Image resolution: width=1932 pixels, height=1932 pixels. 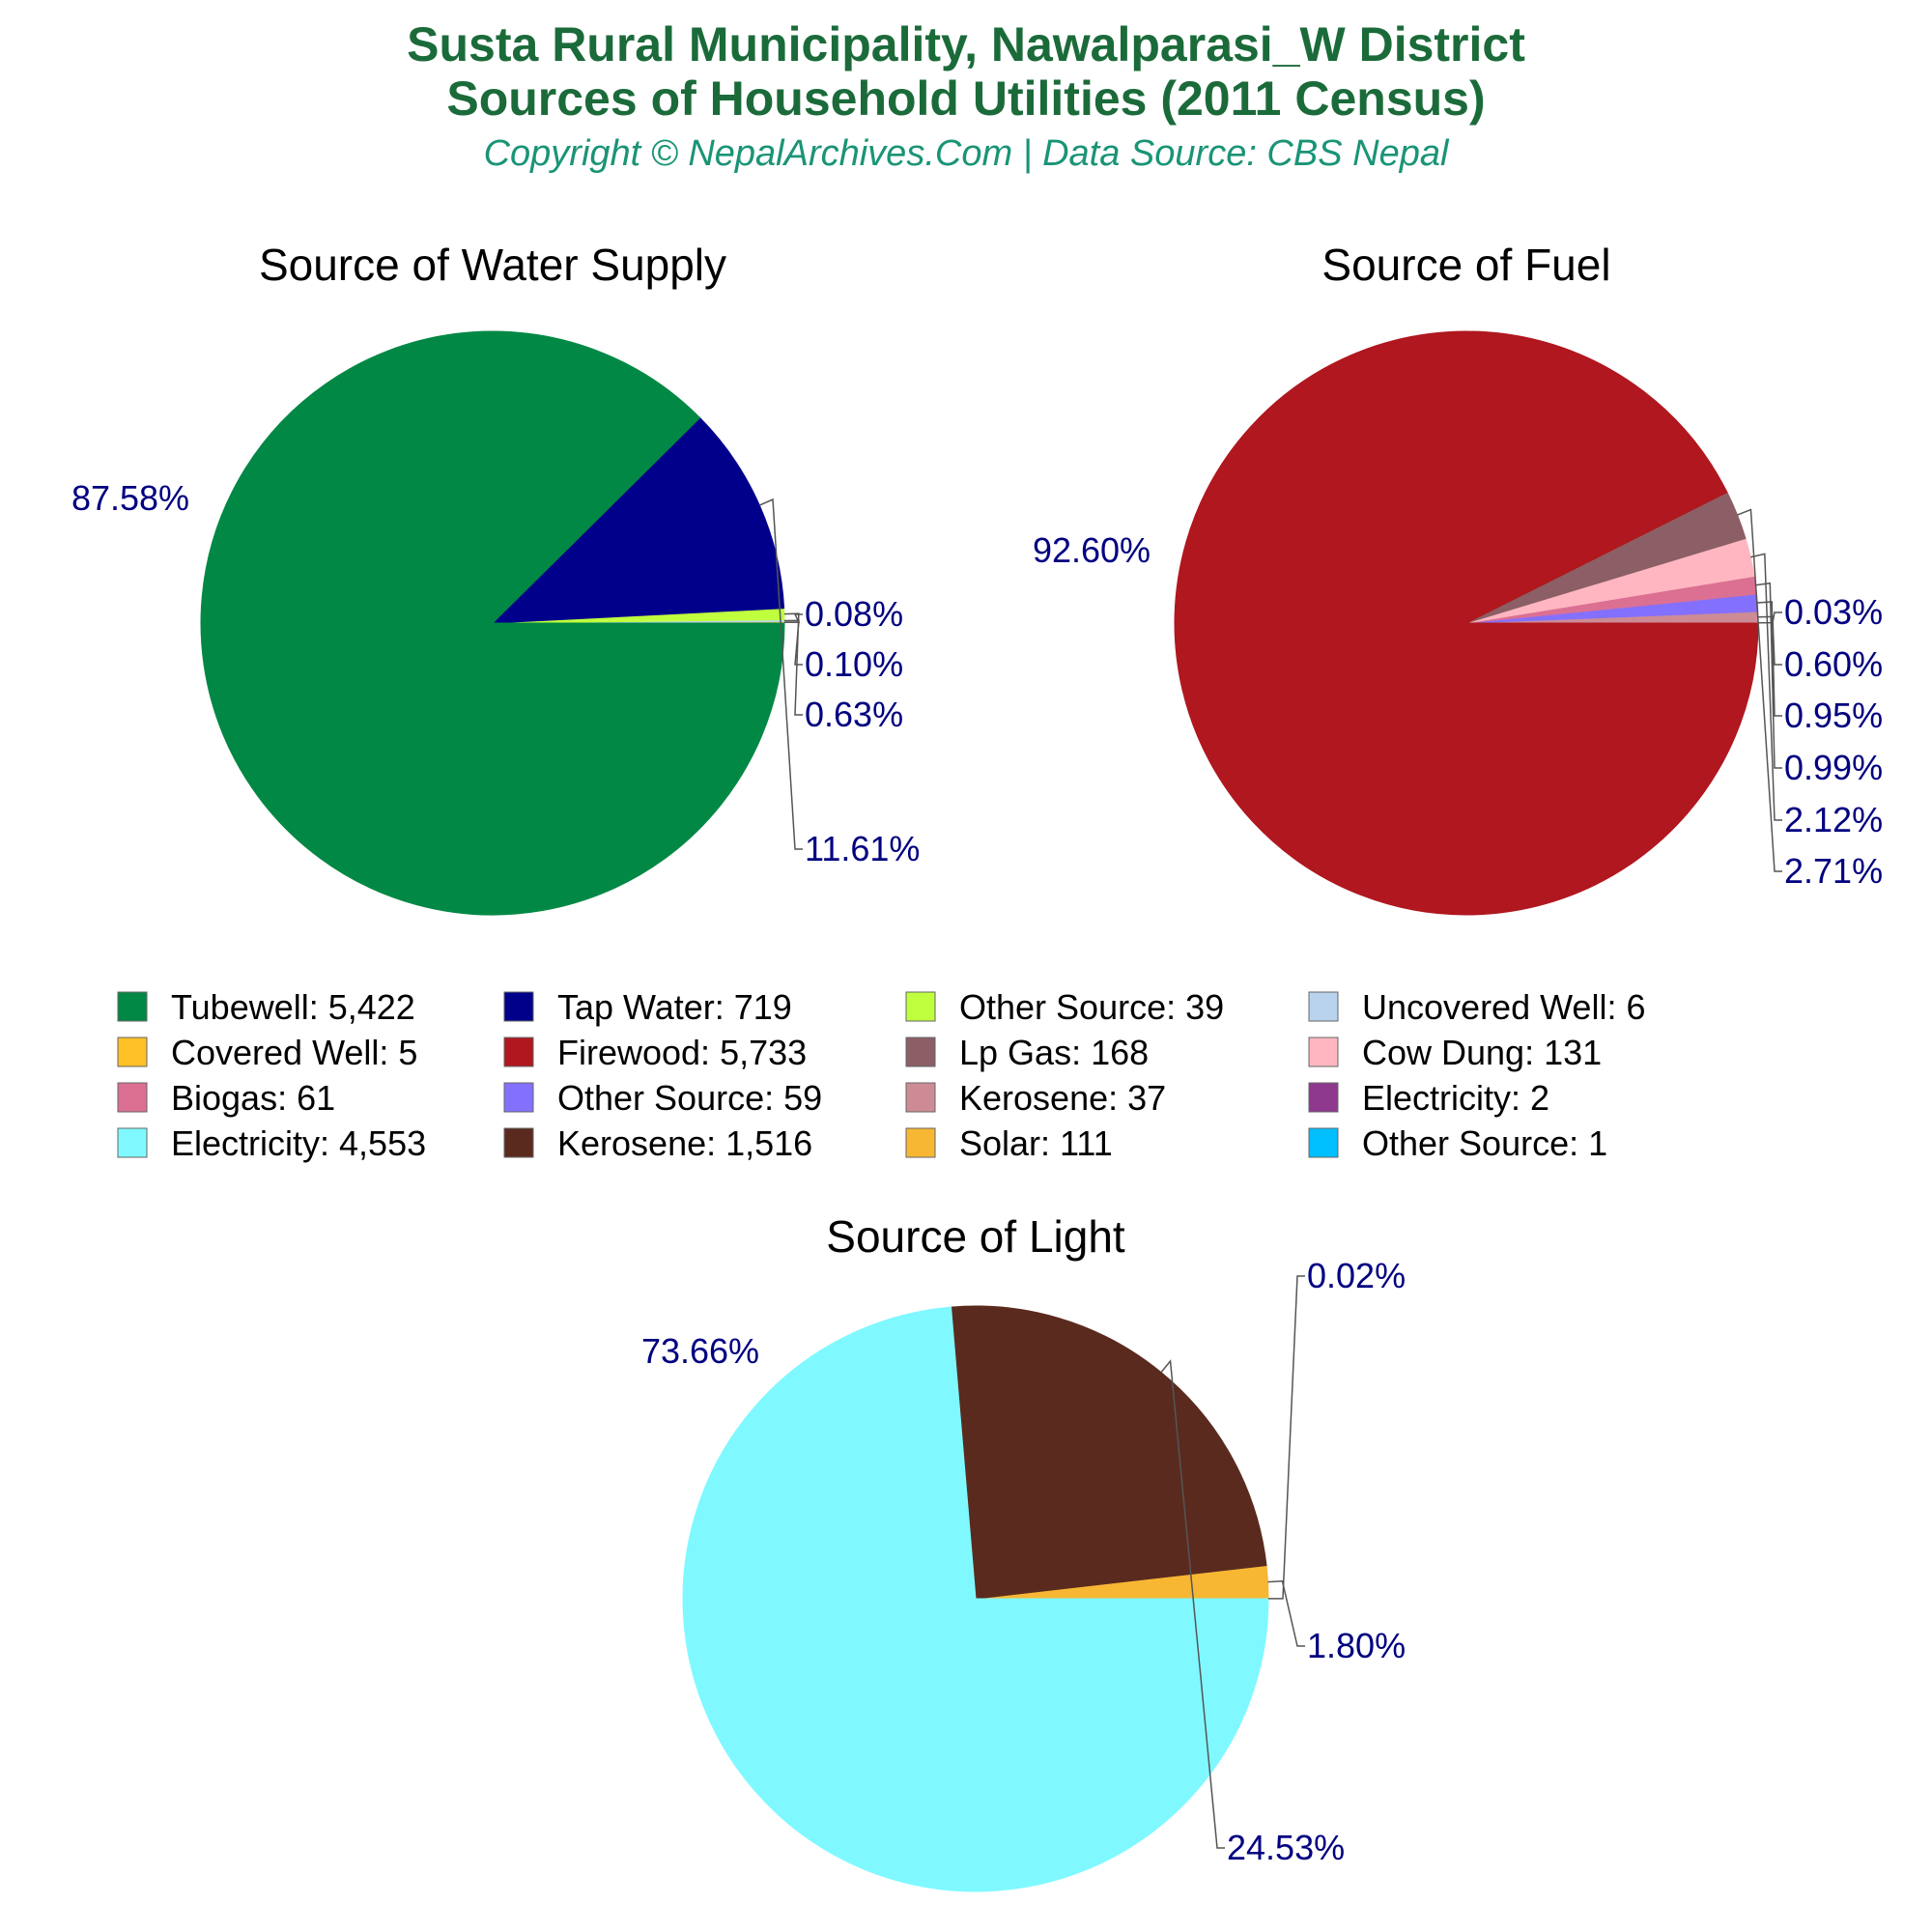 I want to click on legend-label: Tap Water: 719, so click(x=674, y=1007).